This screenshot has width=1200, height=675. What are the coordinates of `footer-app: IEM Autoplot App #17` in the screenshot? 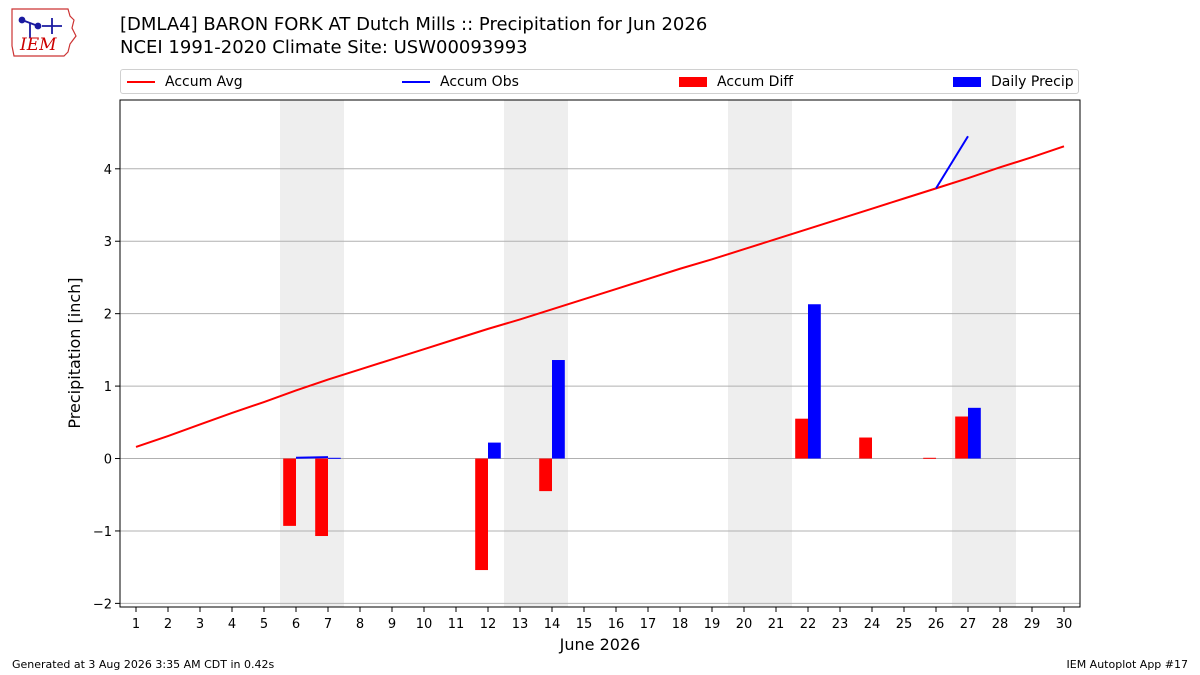 It's located at (1127, 664).